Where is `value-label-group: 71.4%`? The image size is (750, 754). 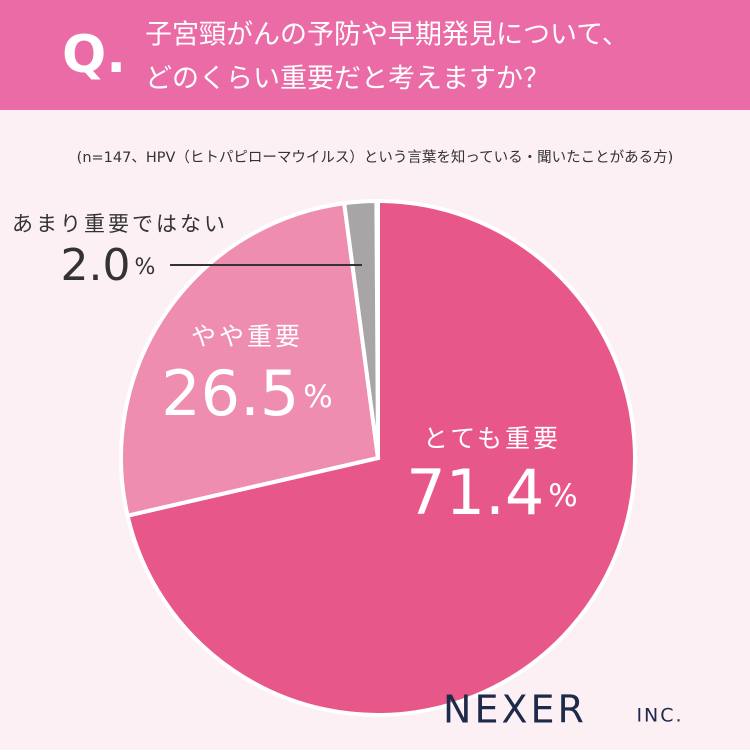 value-label-group: 71.4% is located at coordinates (492, 492).